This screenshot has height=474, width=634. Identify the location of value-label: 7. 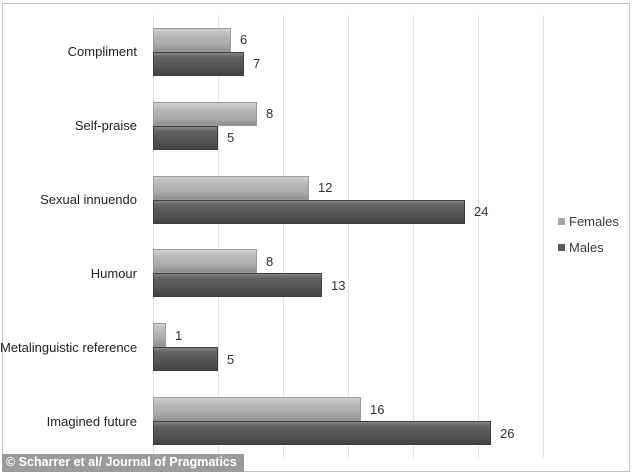
(257, 64).